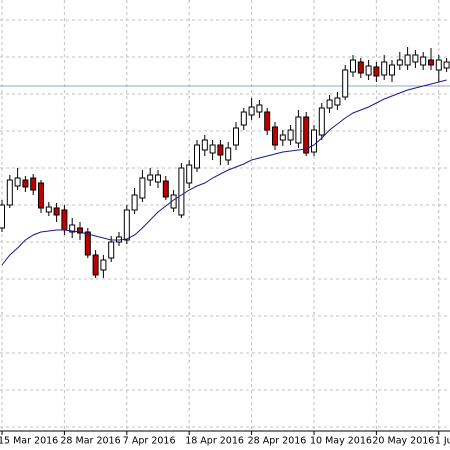 This screenshot has width=450, height=450. Describe the element at coordinates (403, 441) in the screenshot. I see `x-tick-label: 20 May 2016` at that location.